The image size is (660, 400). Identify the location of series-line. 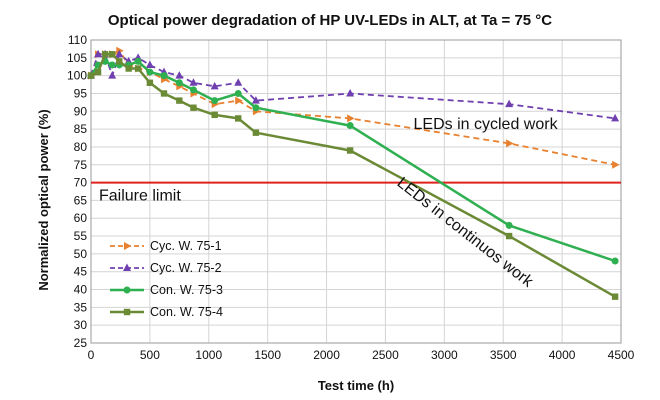
(353, 86).